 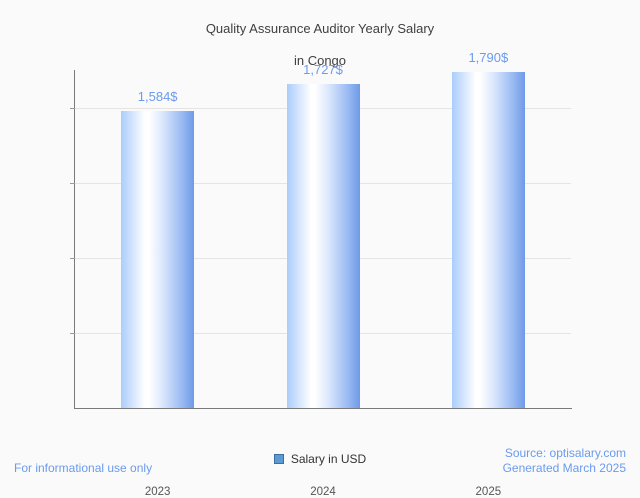 What do you see at coordinates (157, 96) in the screenshot?
I see `bar-value-label-2023: 1,584$` at bounding box center [157, 96].